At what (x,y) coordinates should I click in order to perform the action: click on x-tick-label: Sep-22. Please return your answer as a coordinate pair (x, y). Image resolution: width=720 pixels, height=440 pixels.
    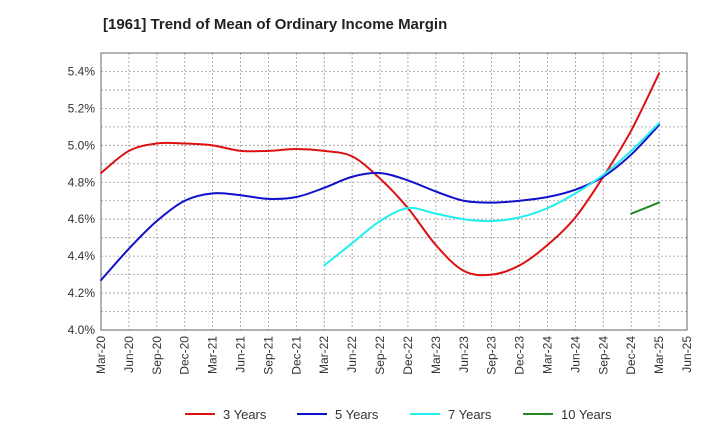
    Looking at the image, I should click on (380, 355).